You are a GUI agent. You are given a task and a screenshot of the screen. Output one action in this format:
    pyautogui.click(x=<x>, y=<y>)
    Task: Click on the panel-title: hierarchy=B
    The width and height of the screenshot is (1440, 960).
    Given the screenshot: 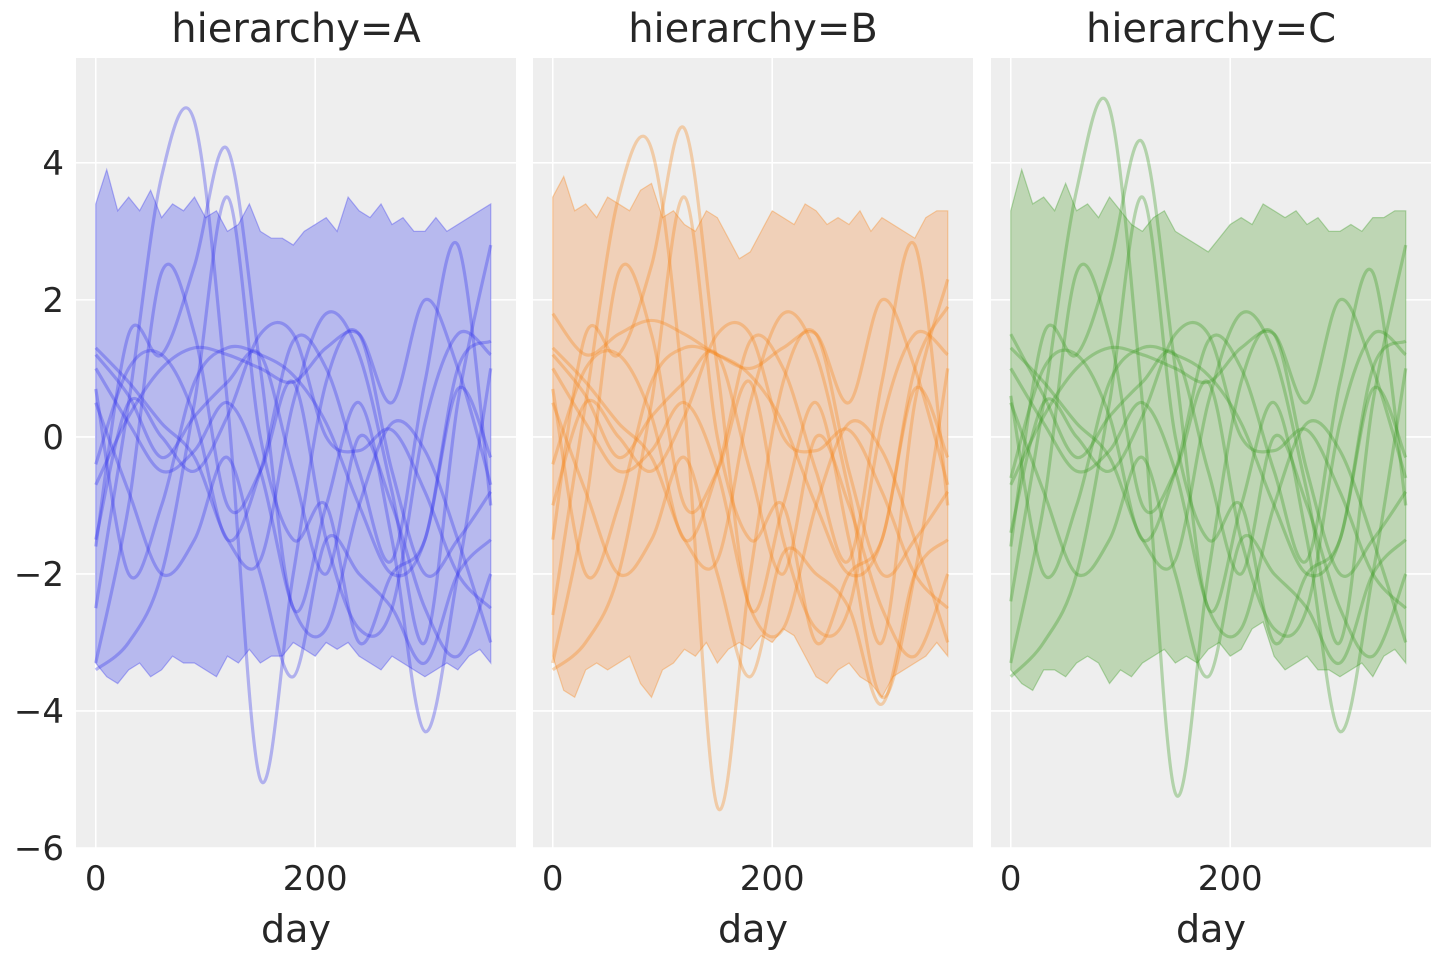 What is the action you would take?
    pyautogui.click(x=753, y=29)
    